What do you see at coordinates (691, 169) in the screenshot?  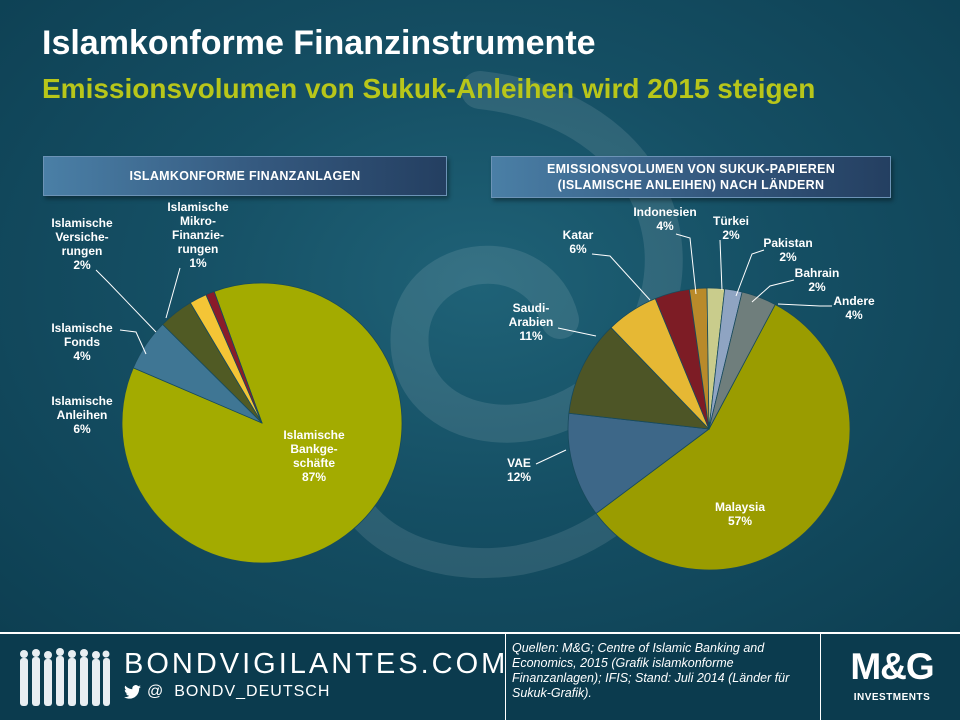 I see `right-chart-title-line-1: EMISSIONSVOLUMEN VON SUKUK-PAPIEREN` at bounding box center [691, 169].